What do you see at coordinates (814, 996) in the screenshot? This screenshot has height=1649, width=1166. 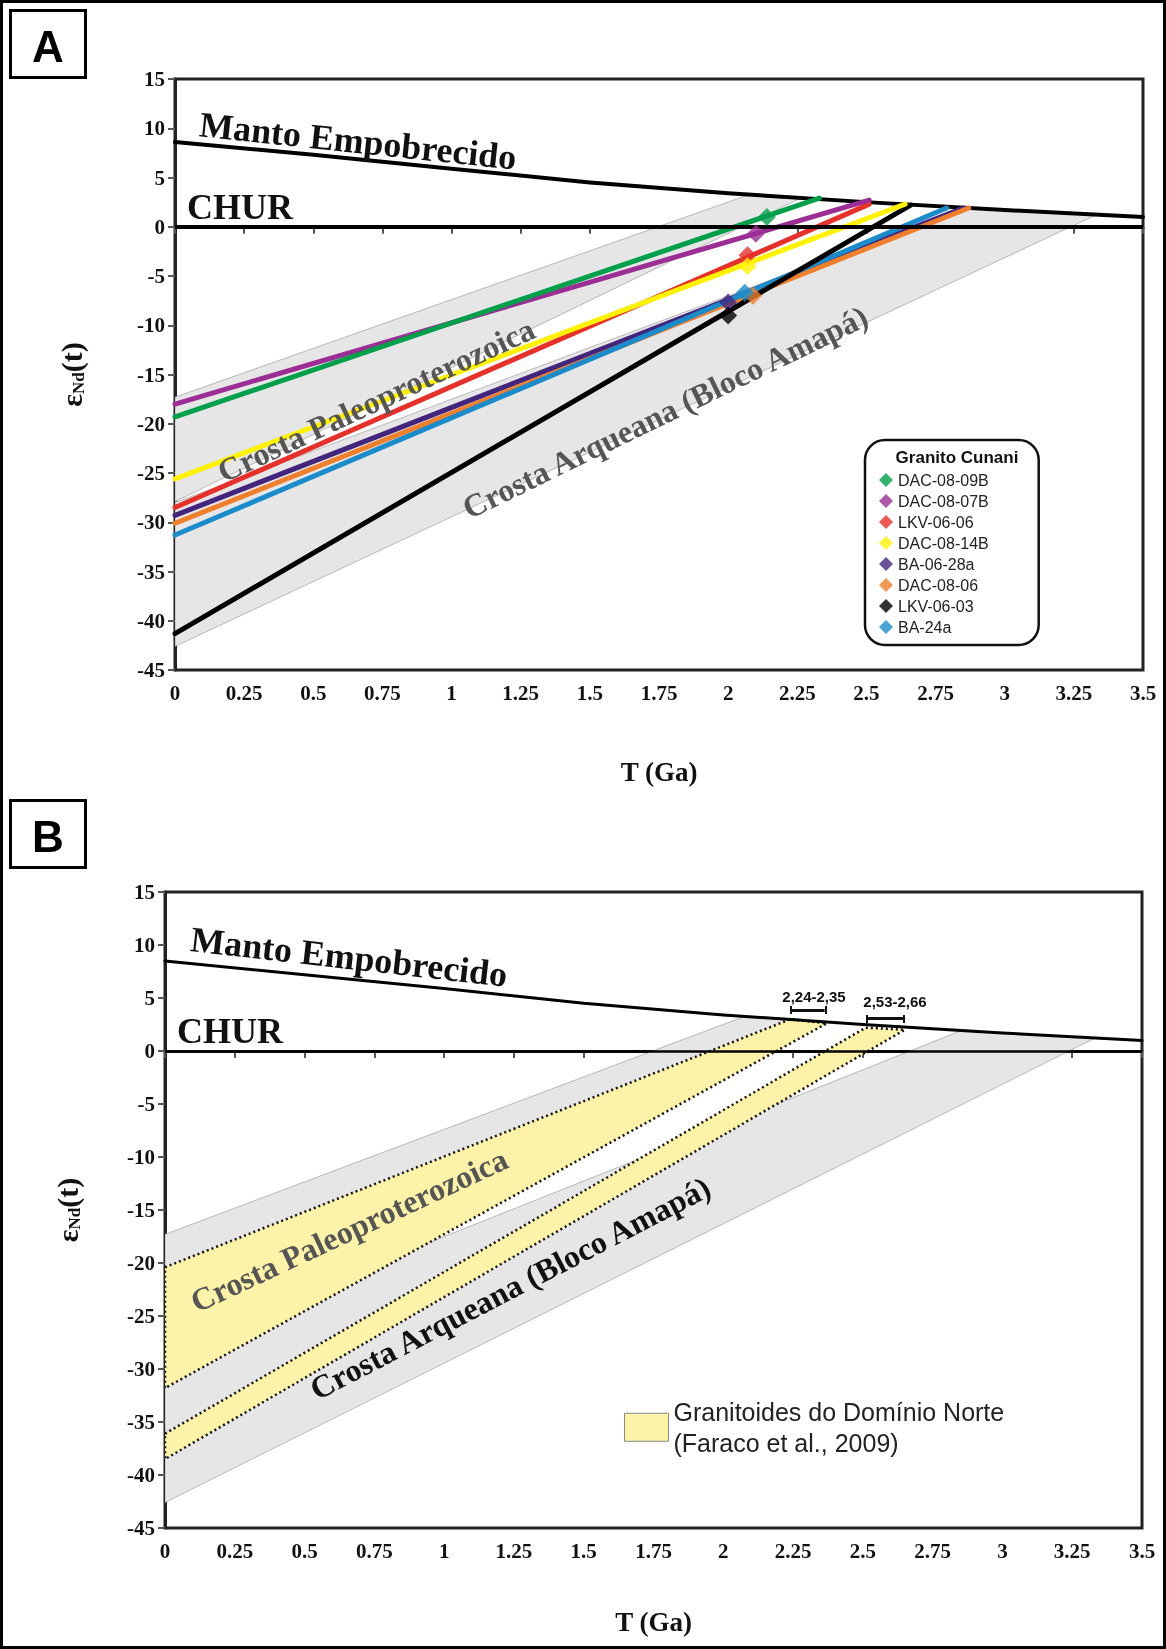 I see `annotation: 2,24-2,35` at bounding box center [814, 996].